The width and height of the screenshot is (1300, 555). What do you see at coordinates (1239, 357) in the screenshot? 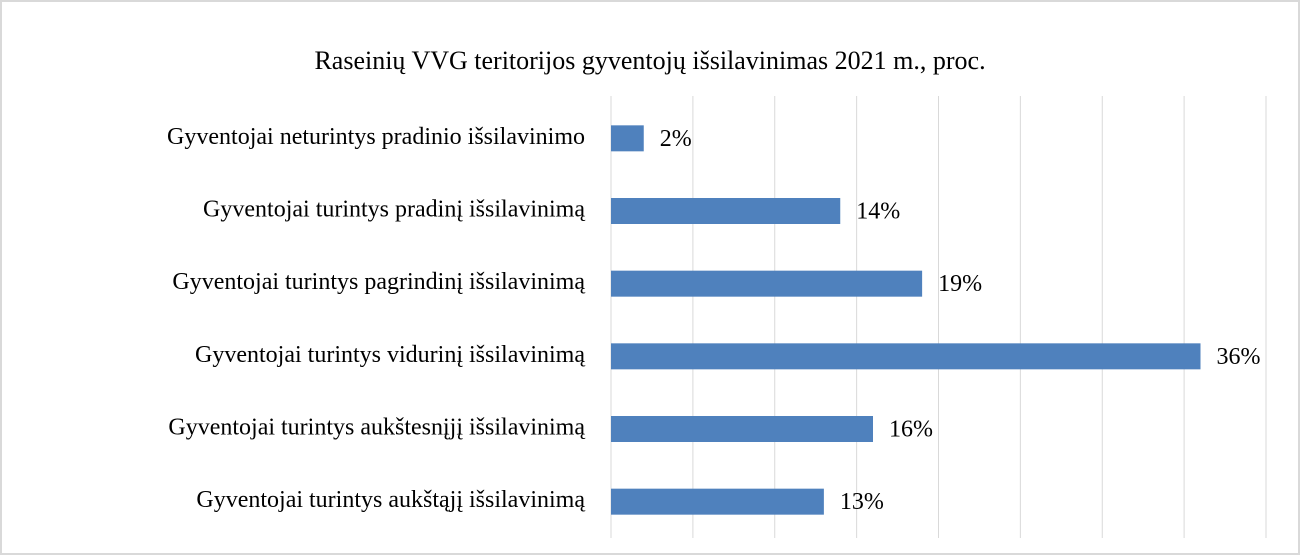
I see `data-label: 36%` at bounding box center [1239, 357].